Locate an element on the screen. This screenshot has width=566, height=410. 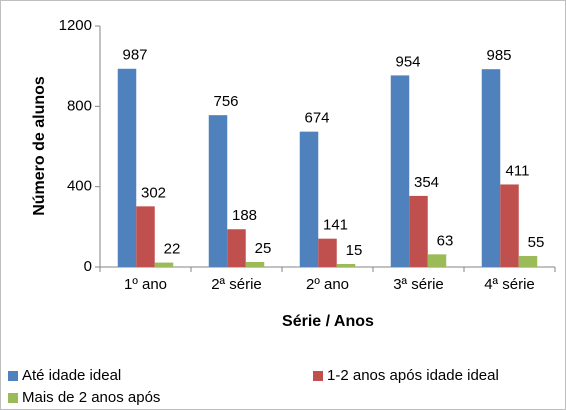
y-tick-label: 400 is located at coordinates (79, 186).